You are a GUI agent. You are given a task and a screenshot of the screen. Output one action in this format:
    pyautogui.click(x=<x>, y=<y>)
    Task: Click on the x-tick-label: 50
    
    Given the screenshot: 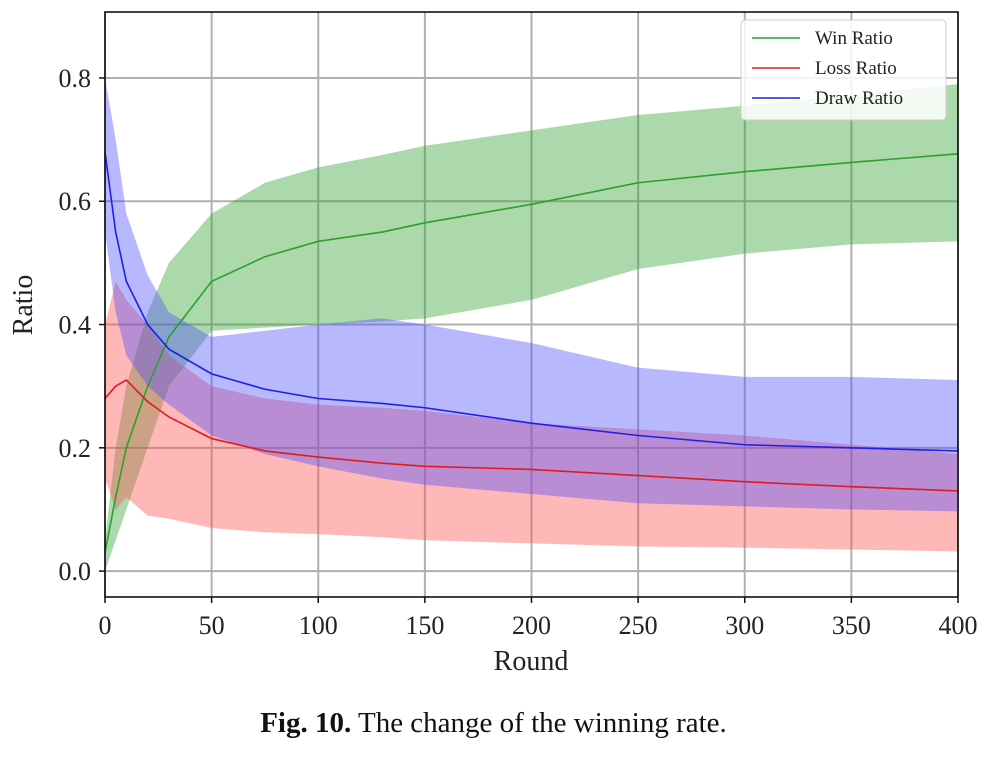 What is the action you would take?
    pyautogui.click(x=212, y=625)
    